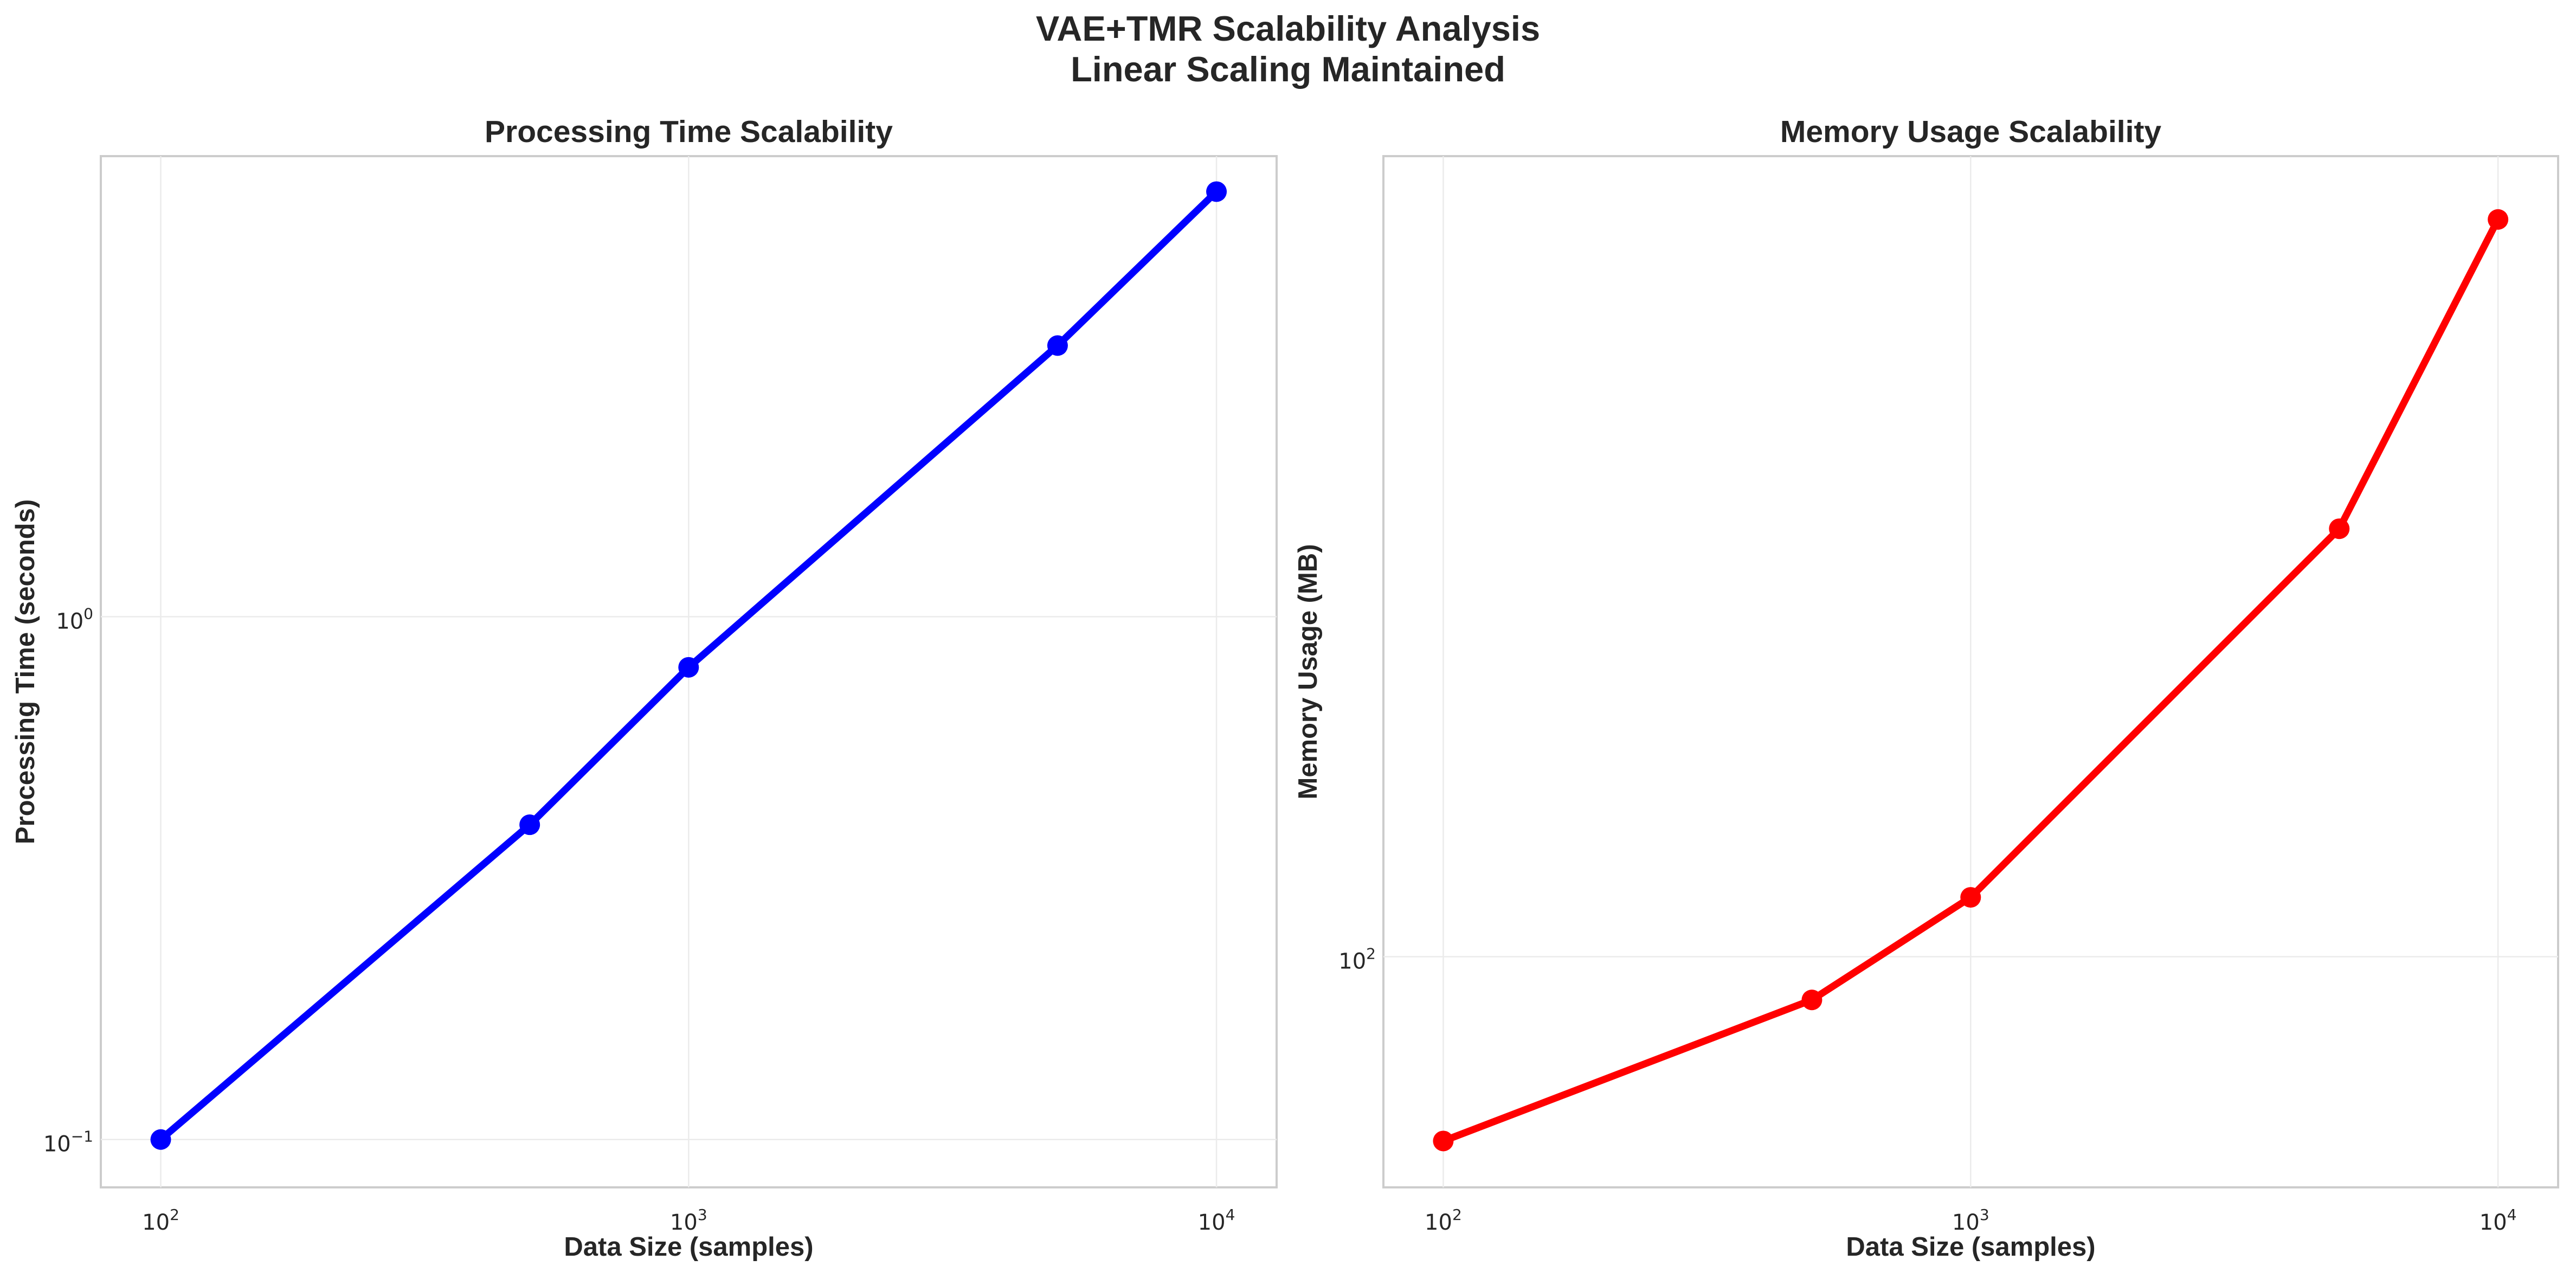 The width and height of the screenshot is (2576, 1279). I want to click on y-tick-label: 10⁻¹, so click(68, 1142).